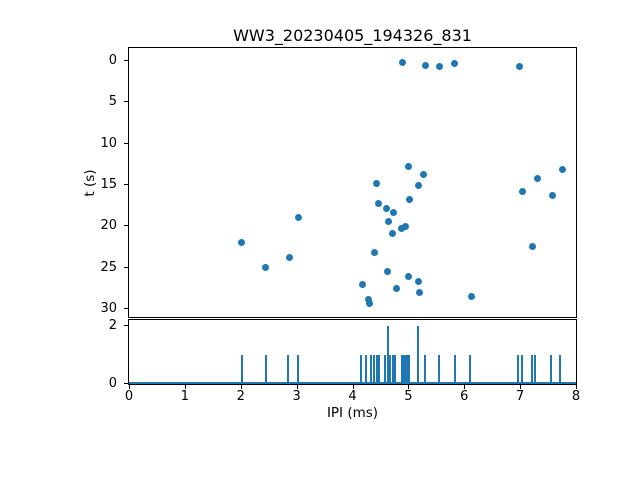  What do you see at coordinates (112, 325) in the screenshot?
I see `y-tick-label: 2` at bounding box center [112, 325].